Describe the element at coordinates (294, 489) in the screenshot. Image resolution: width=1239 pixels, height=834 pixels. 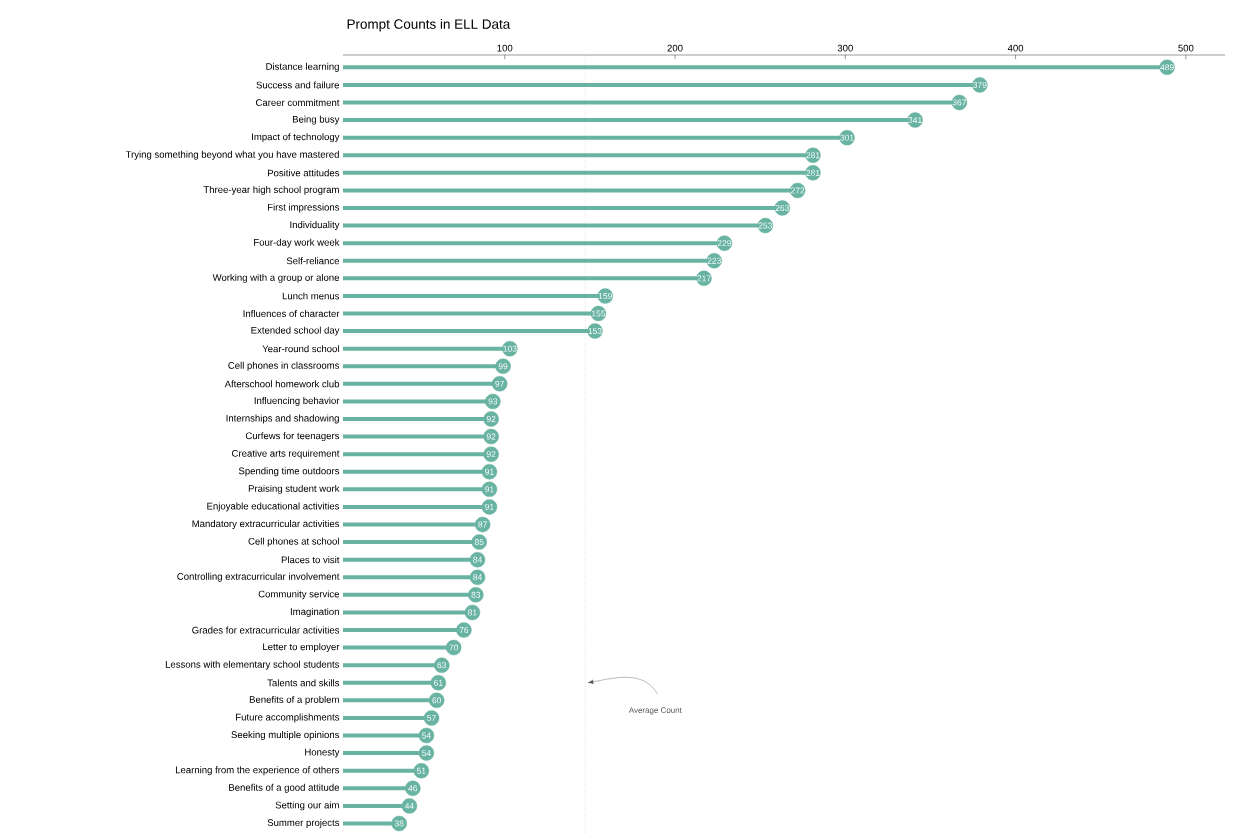
I see `y-tick-label: Praising student work` at that location.